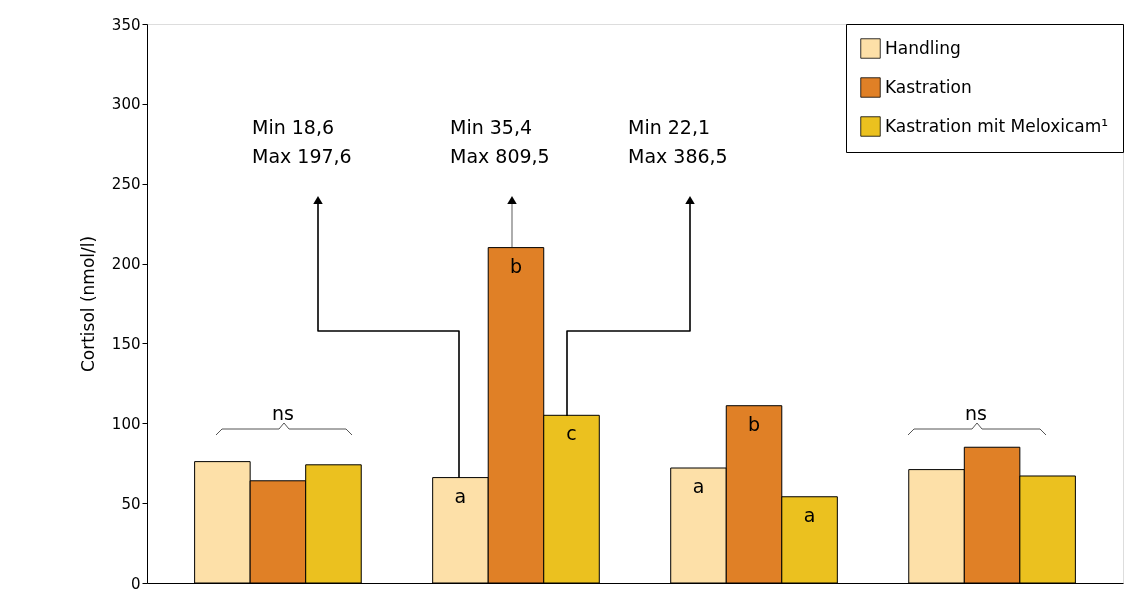 The image size is (1136, 610). Describe the element at coordinates (500, 141) in the screenshot. I see `annotation: Min 35,4 Max 809,5` at that location.